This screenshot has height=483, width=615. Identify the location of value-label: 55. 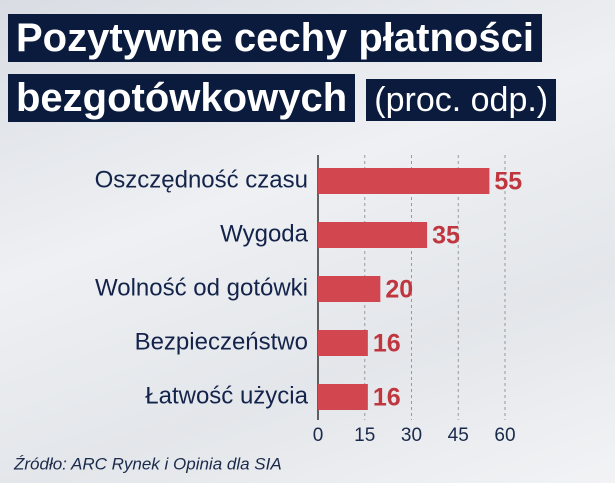
(508, 182).